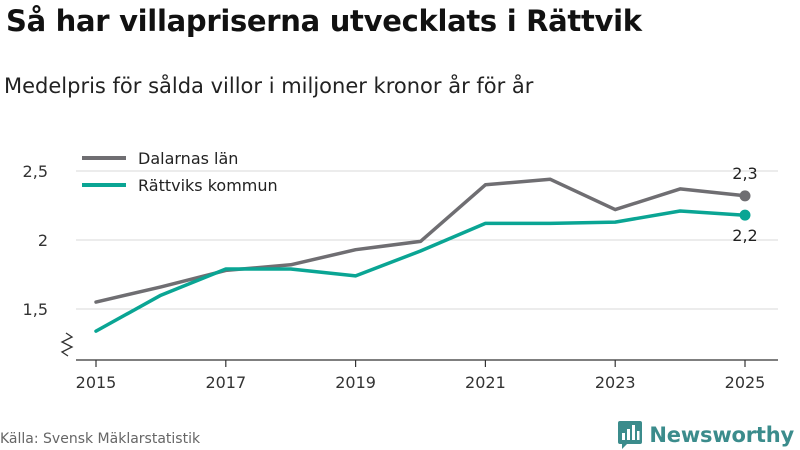 This screenshot has height=450, width=800. What do you see at coordinates (744, 173) in the screenshot?
I see `end-label-dalarna: 2,3` at bounding box center [744, 173].